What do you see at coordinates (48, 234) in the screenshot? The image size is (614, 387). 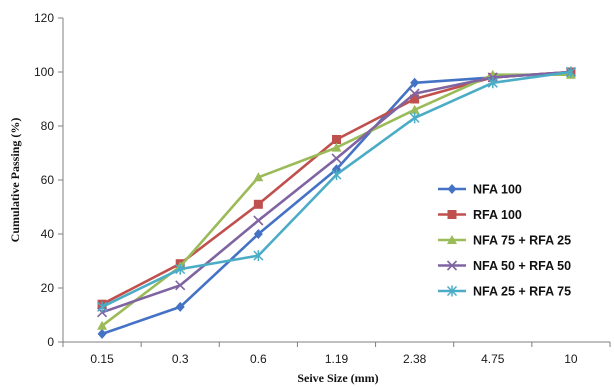 I see `y-tick-label: 40` at bounding box center [48, 234].